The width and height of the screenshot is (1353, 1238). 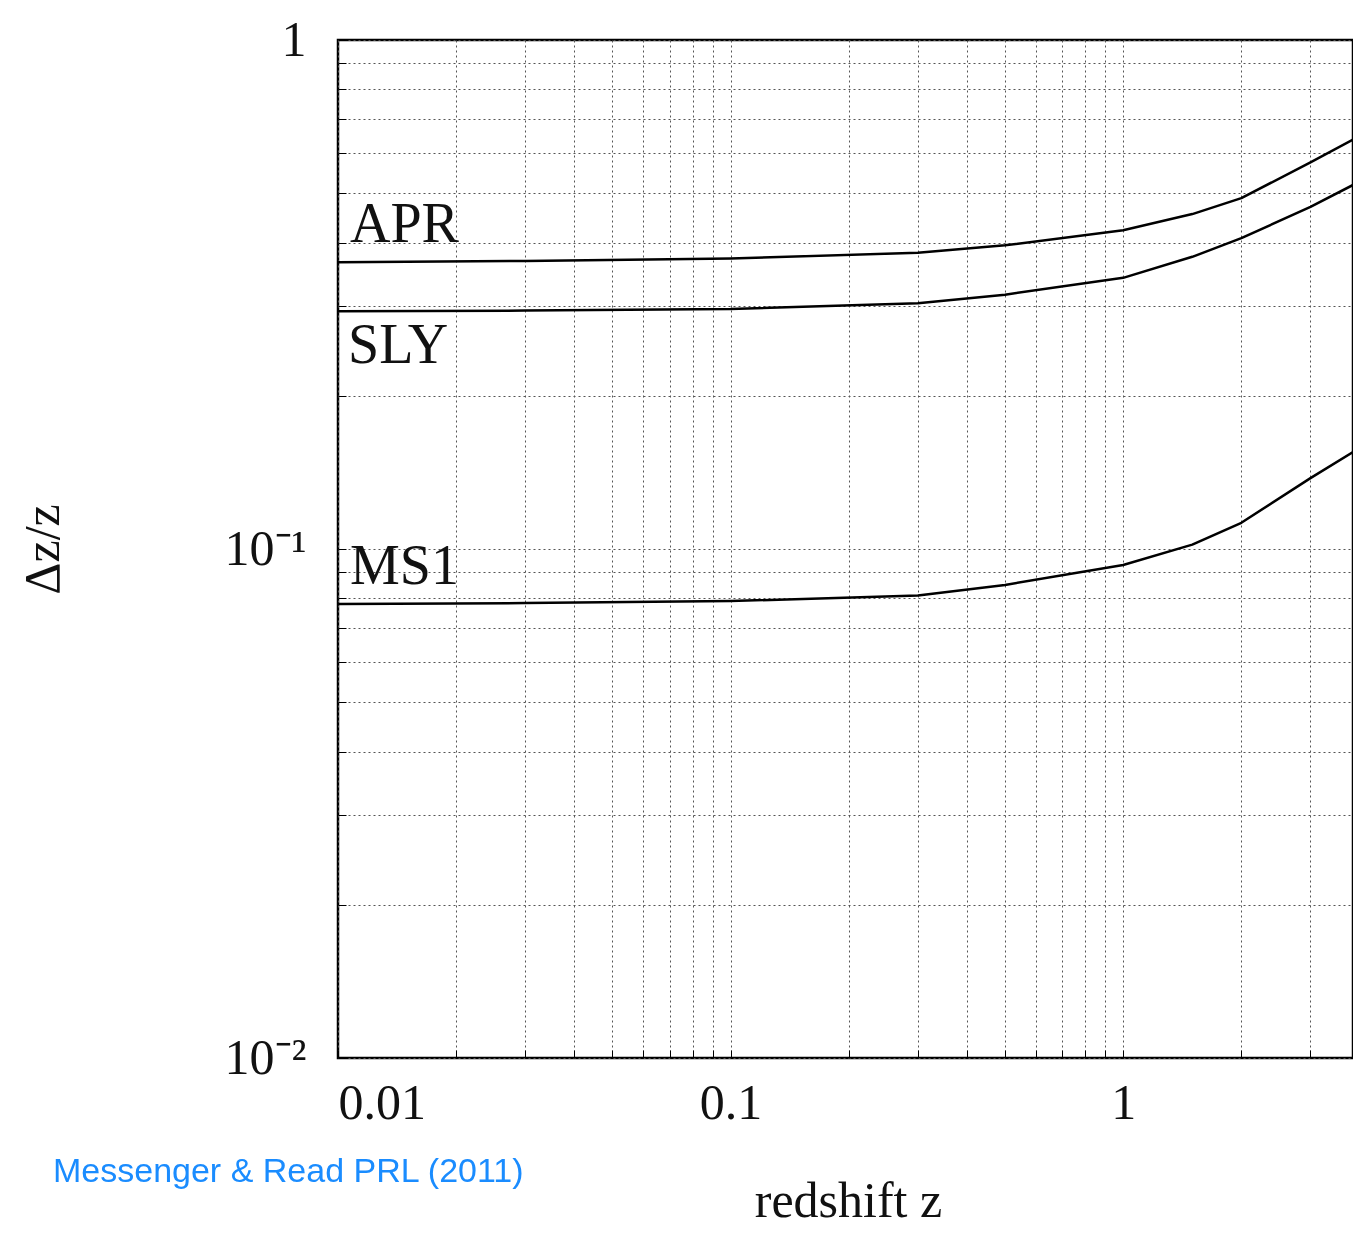 I want to click on y-axis-title: Δz/z, so click(x=41, y=549).